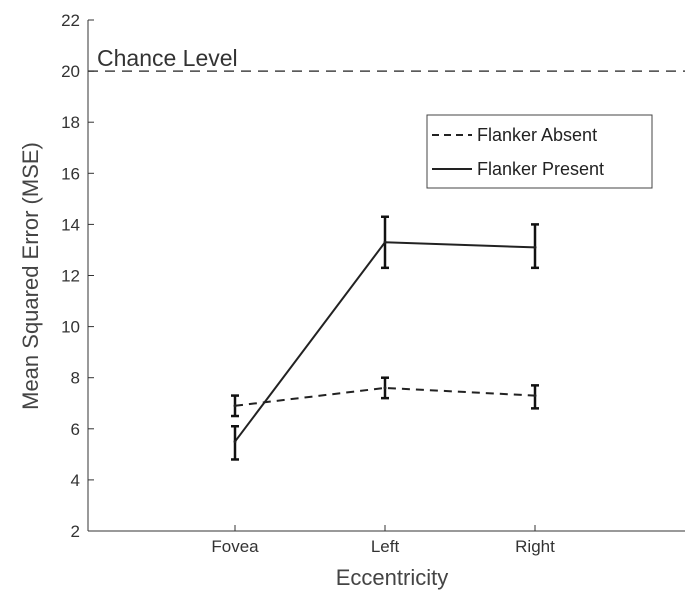 Image resolution: width=691 pixels, height=593 pixels. Describe the element at coordinates (535, 396) in the screenshot. I see `data-point-flanker-absent-right` at that location.